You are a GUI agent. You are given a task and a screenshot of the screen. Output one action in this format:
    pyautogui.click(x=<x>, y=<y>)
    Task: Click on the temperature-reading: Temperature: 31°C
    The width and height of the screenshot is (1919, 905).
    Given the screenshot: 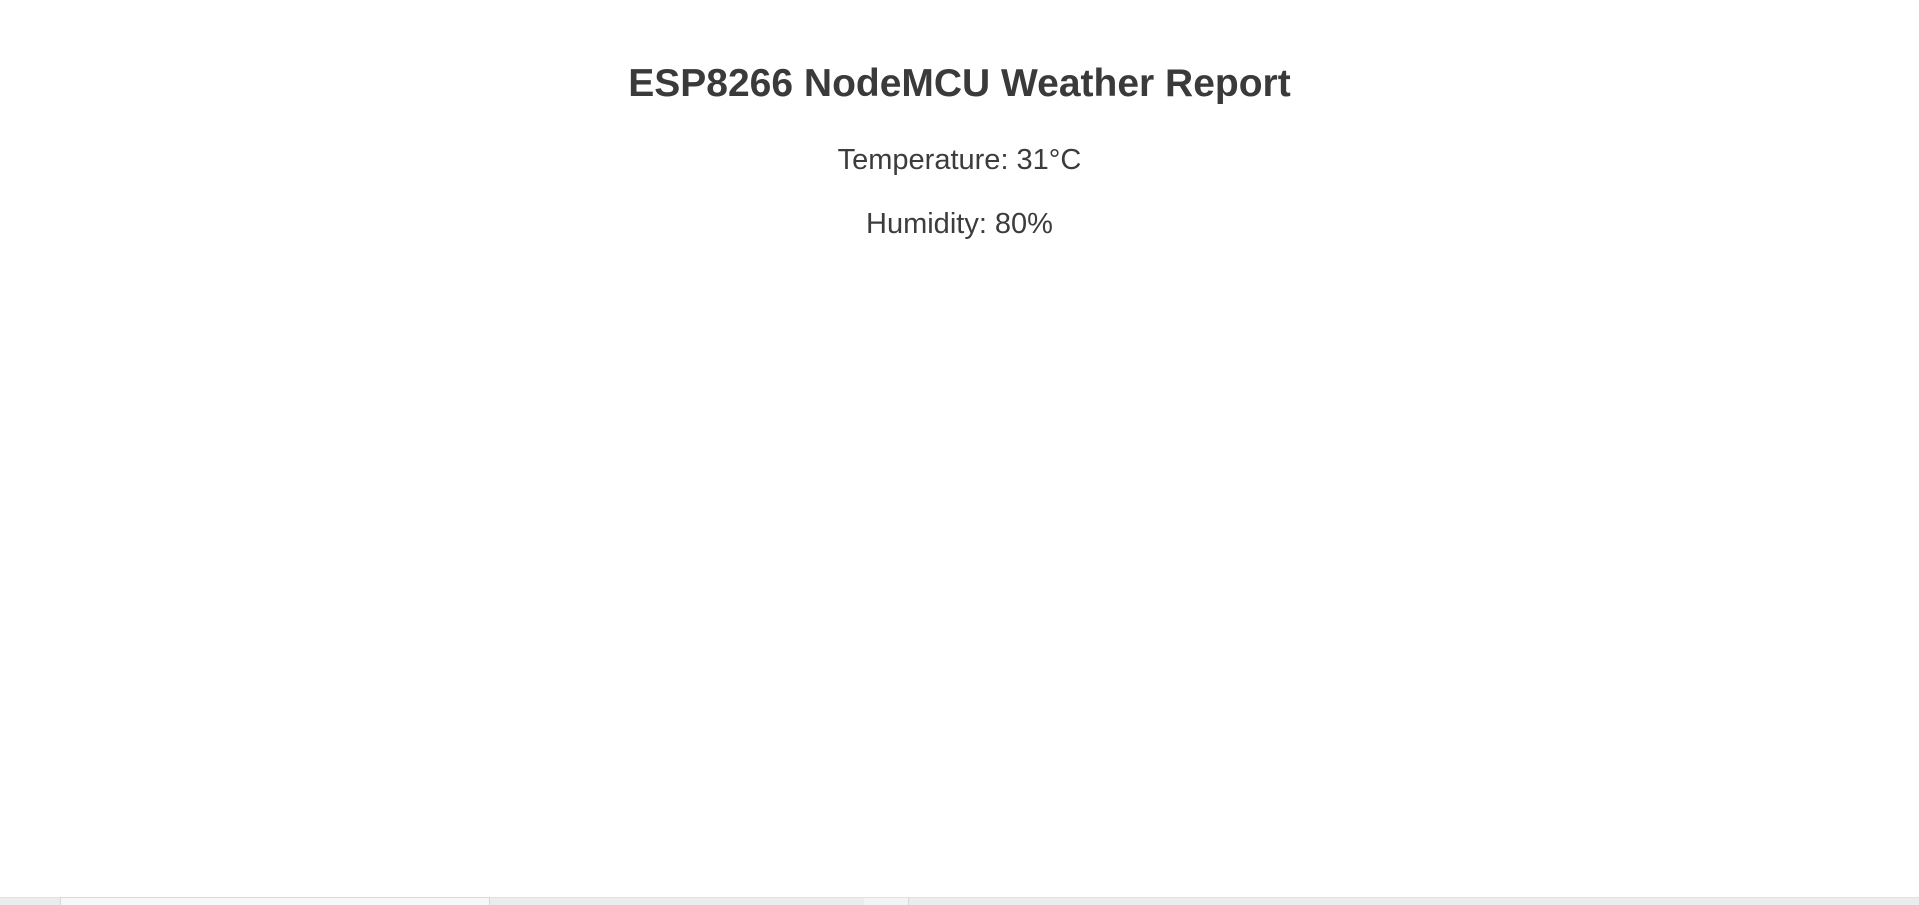 What is the action you would take?
    pyautogui.click(x=959, y=160)
    